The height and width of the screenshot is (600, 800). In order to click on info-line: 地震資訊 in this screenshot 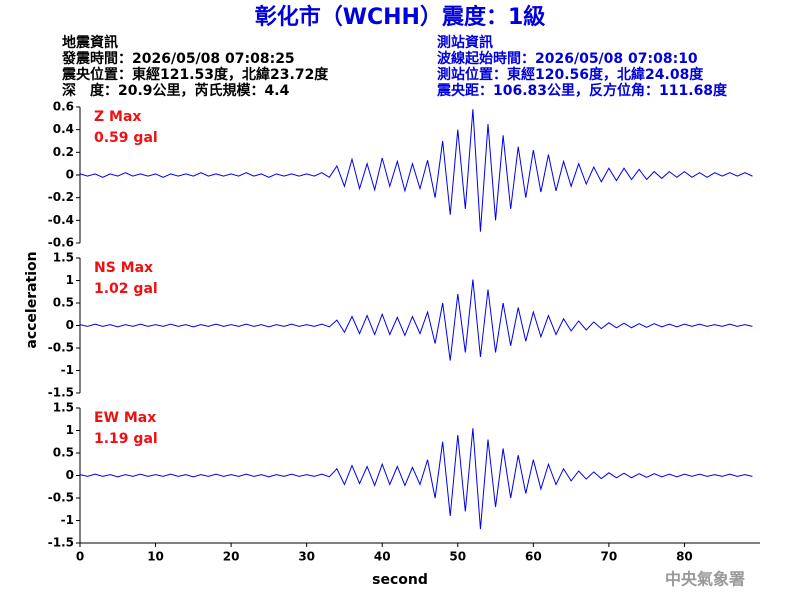, I will do `click(90, 42)`.